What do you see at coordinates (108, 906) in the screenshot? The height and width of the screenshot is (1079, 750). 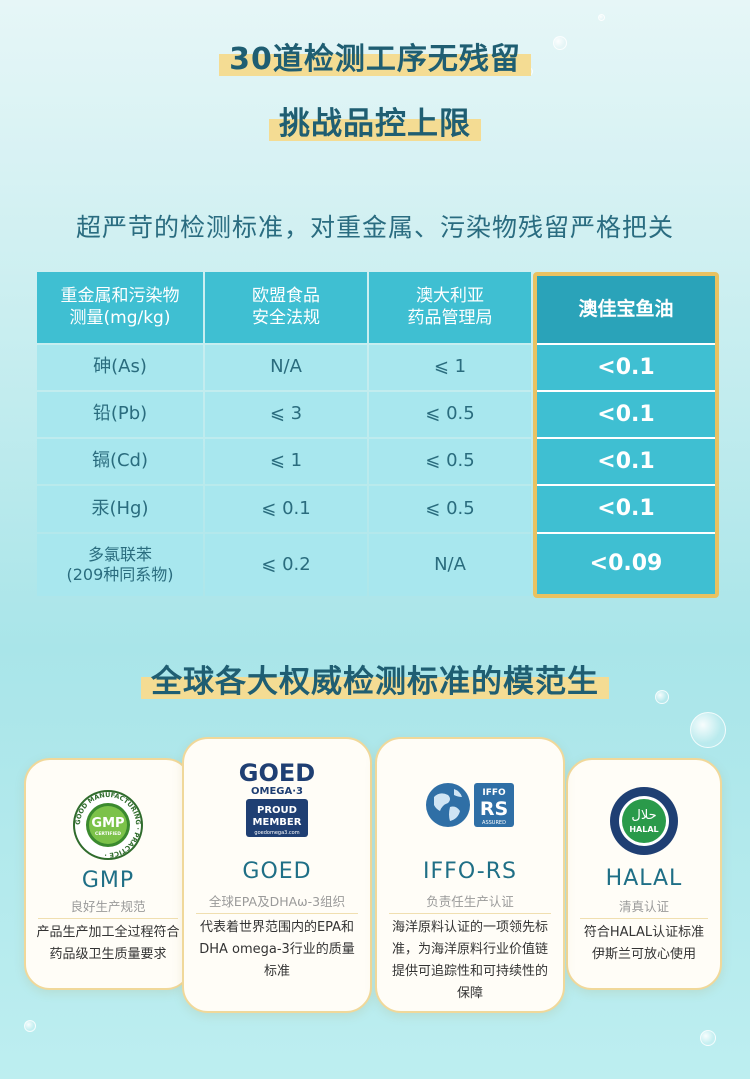 I see `card-tag: 良好生产规范` at bounding box center [108, 906].